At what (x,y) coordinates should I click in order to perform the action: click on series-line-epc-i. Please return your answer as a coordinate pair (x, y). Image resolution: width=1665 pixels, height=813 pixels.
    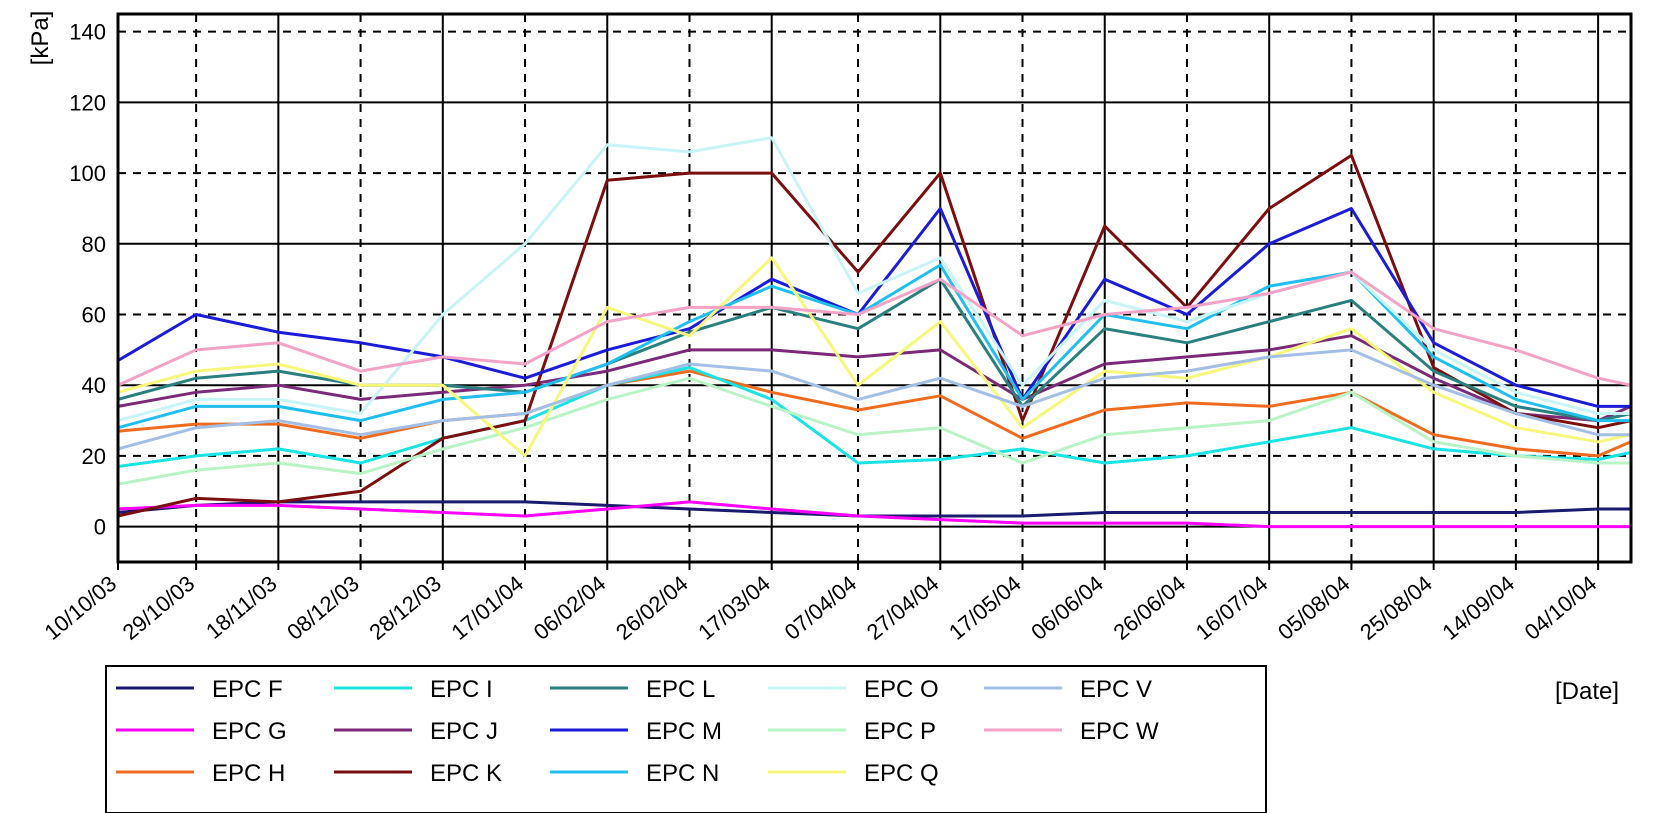
    Looking at the image, I should click on (874, 417).